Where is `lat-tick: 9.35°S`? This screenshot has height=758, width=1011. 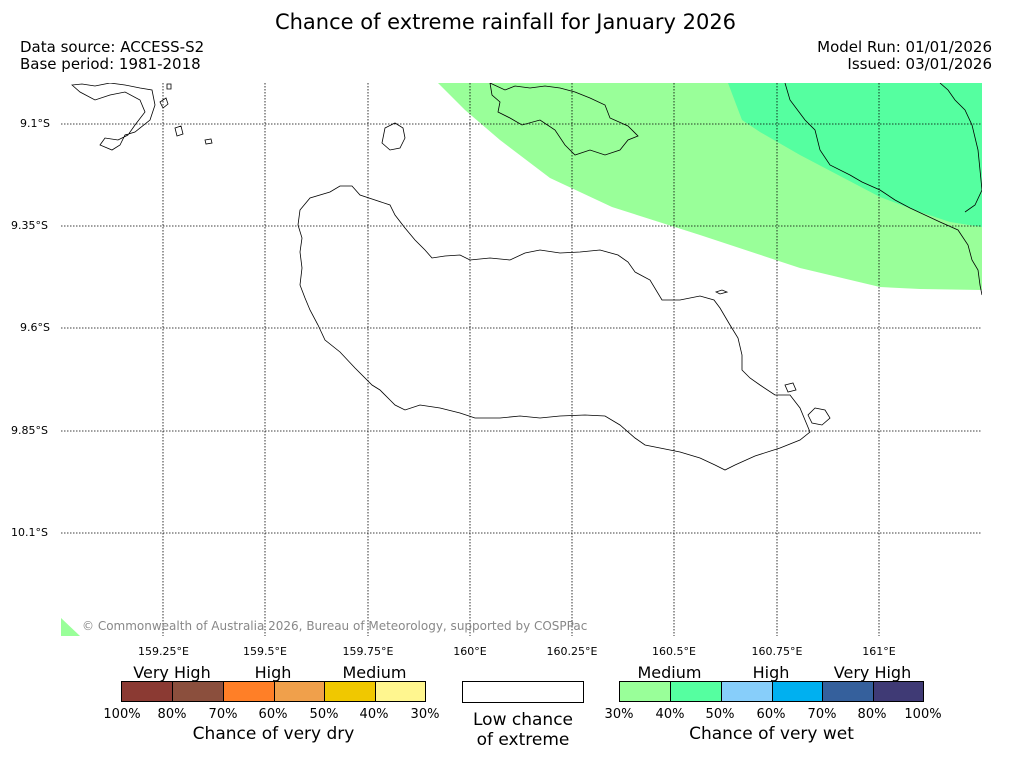
lat-tick: 9.35°S is located at coordinates (29, 225).